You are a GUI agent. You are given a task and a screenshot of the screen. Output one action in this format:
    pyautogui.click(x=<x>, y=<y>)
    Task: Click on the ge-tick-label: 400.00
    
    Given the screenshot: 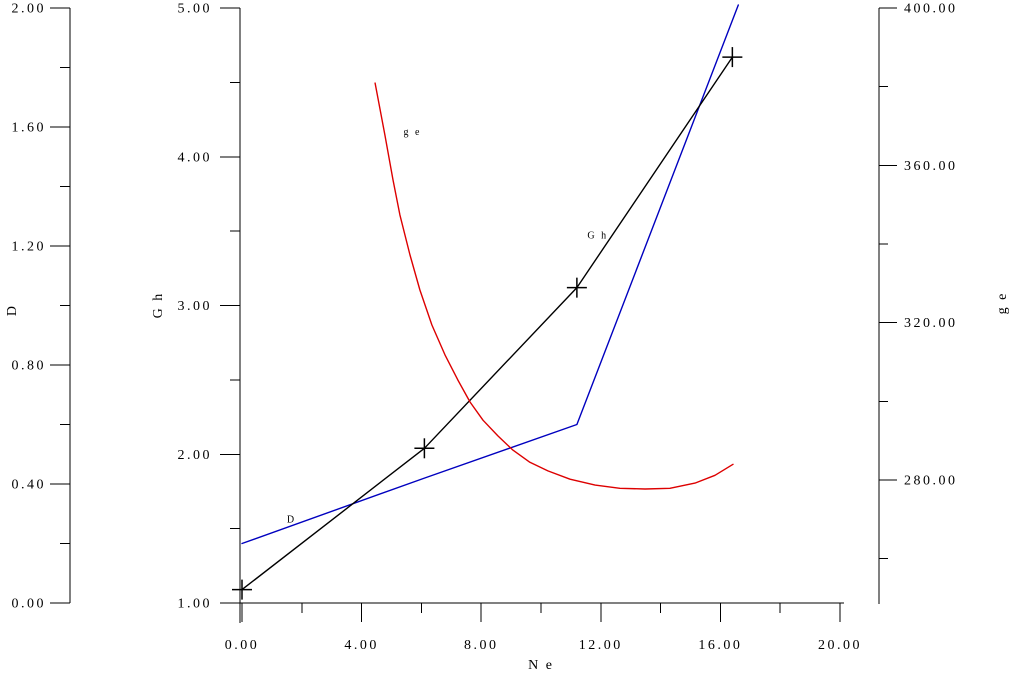 What is the action you would take?
    pyautogui.click(x=931, y=9)
    